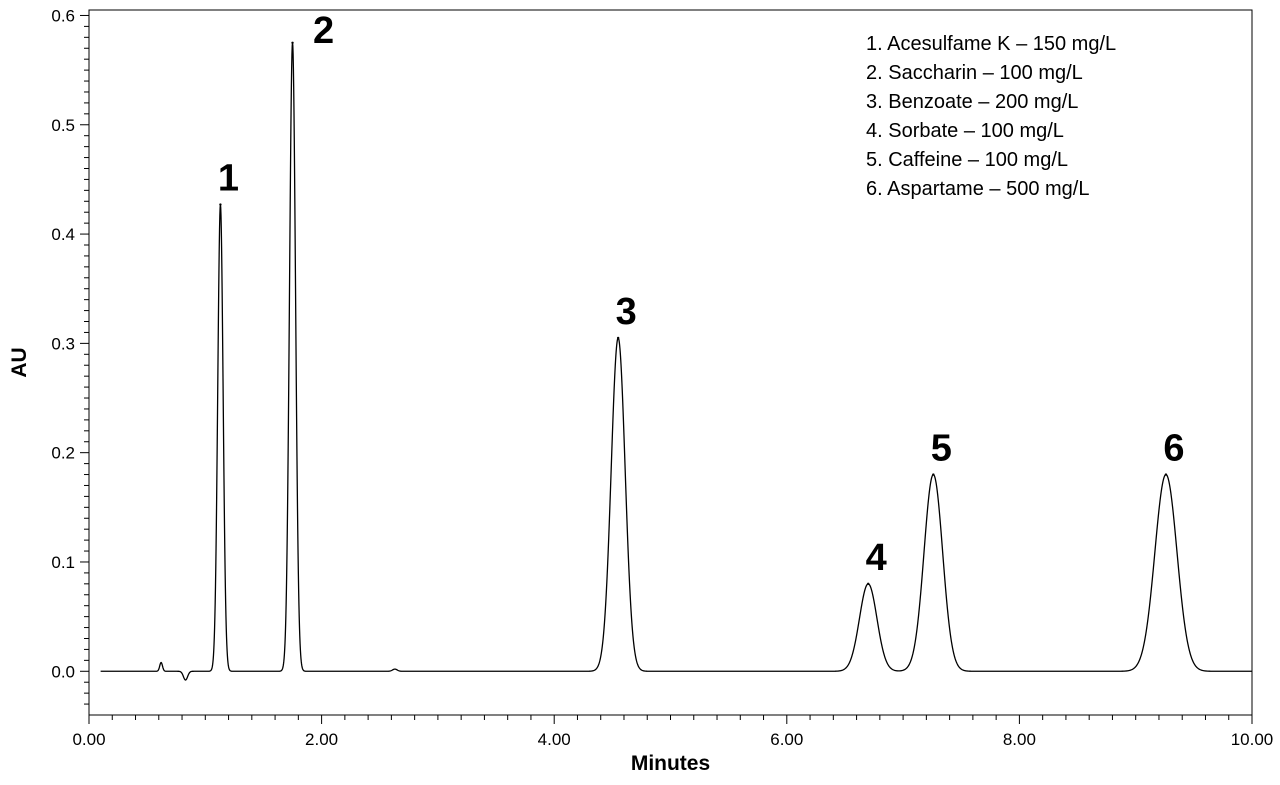  What do you see at coordinates (321, 739) in the screenshot?
I see `x-tick-label: 2.00` at bounding box center [321, 739].